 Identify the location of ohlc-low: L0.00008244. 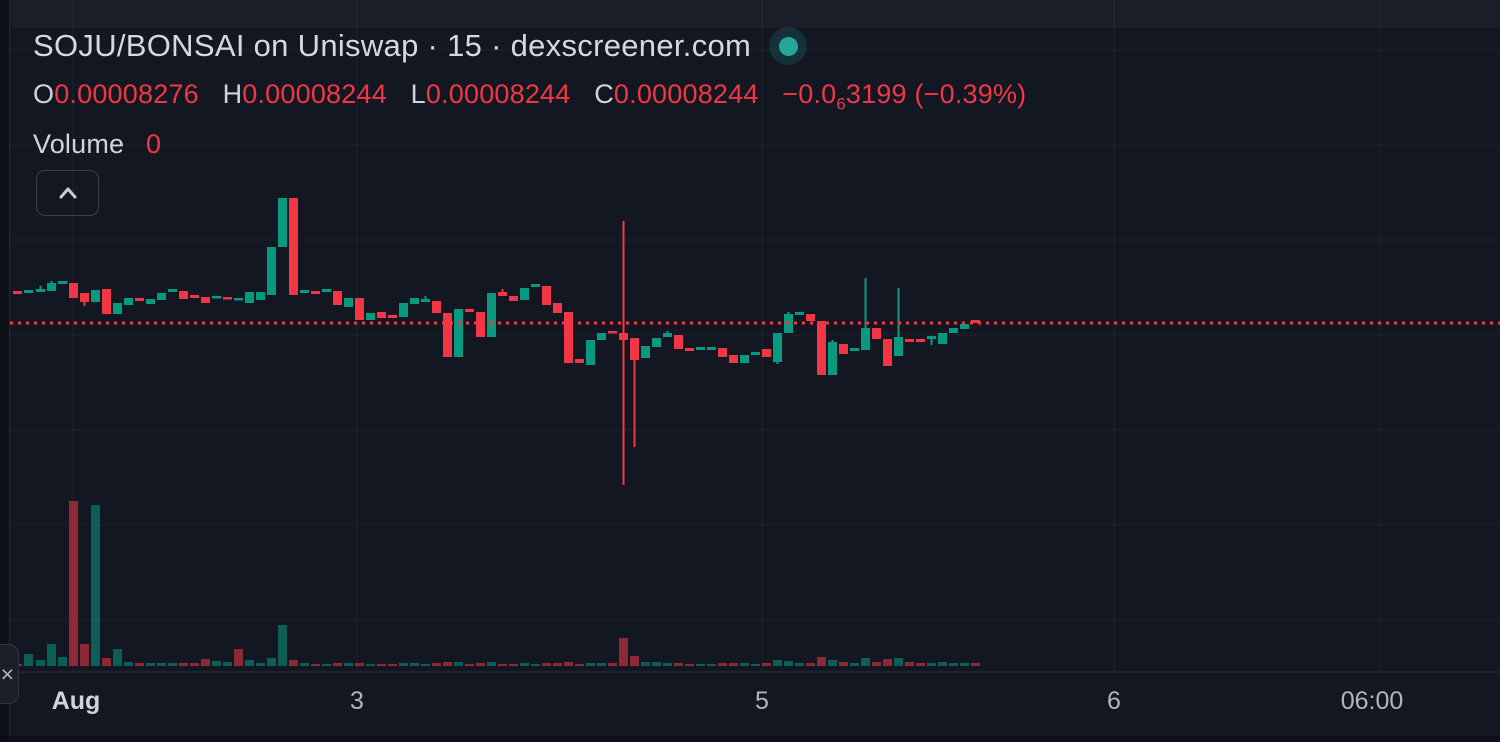
(491, 94).